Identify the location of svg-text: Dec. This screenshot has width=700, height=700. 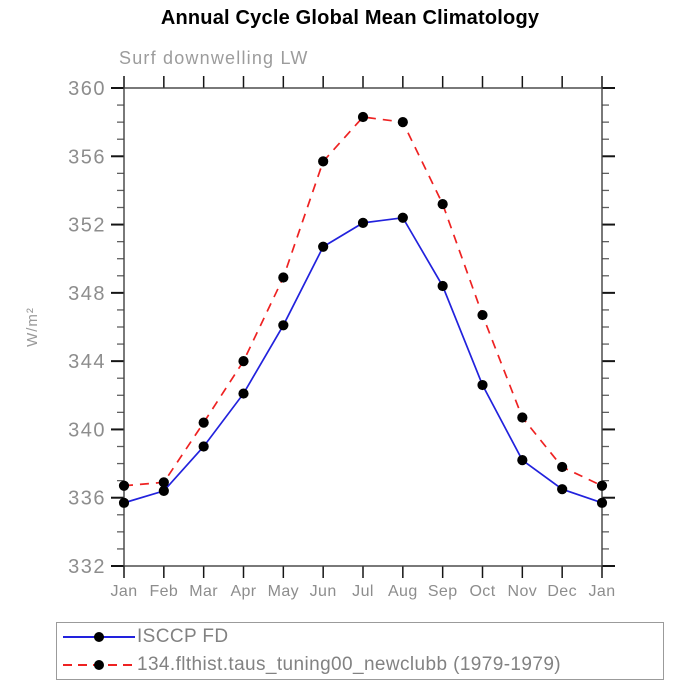
(562, 591).